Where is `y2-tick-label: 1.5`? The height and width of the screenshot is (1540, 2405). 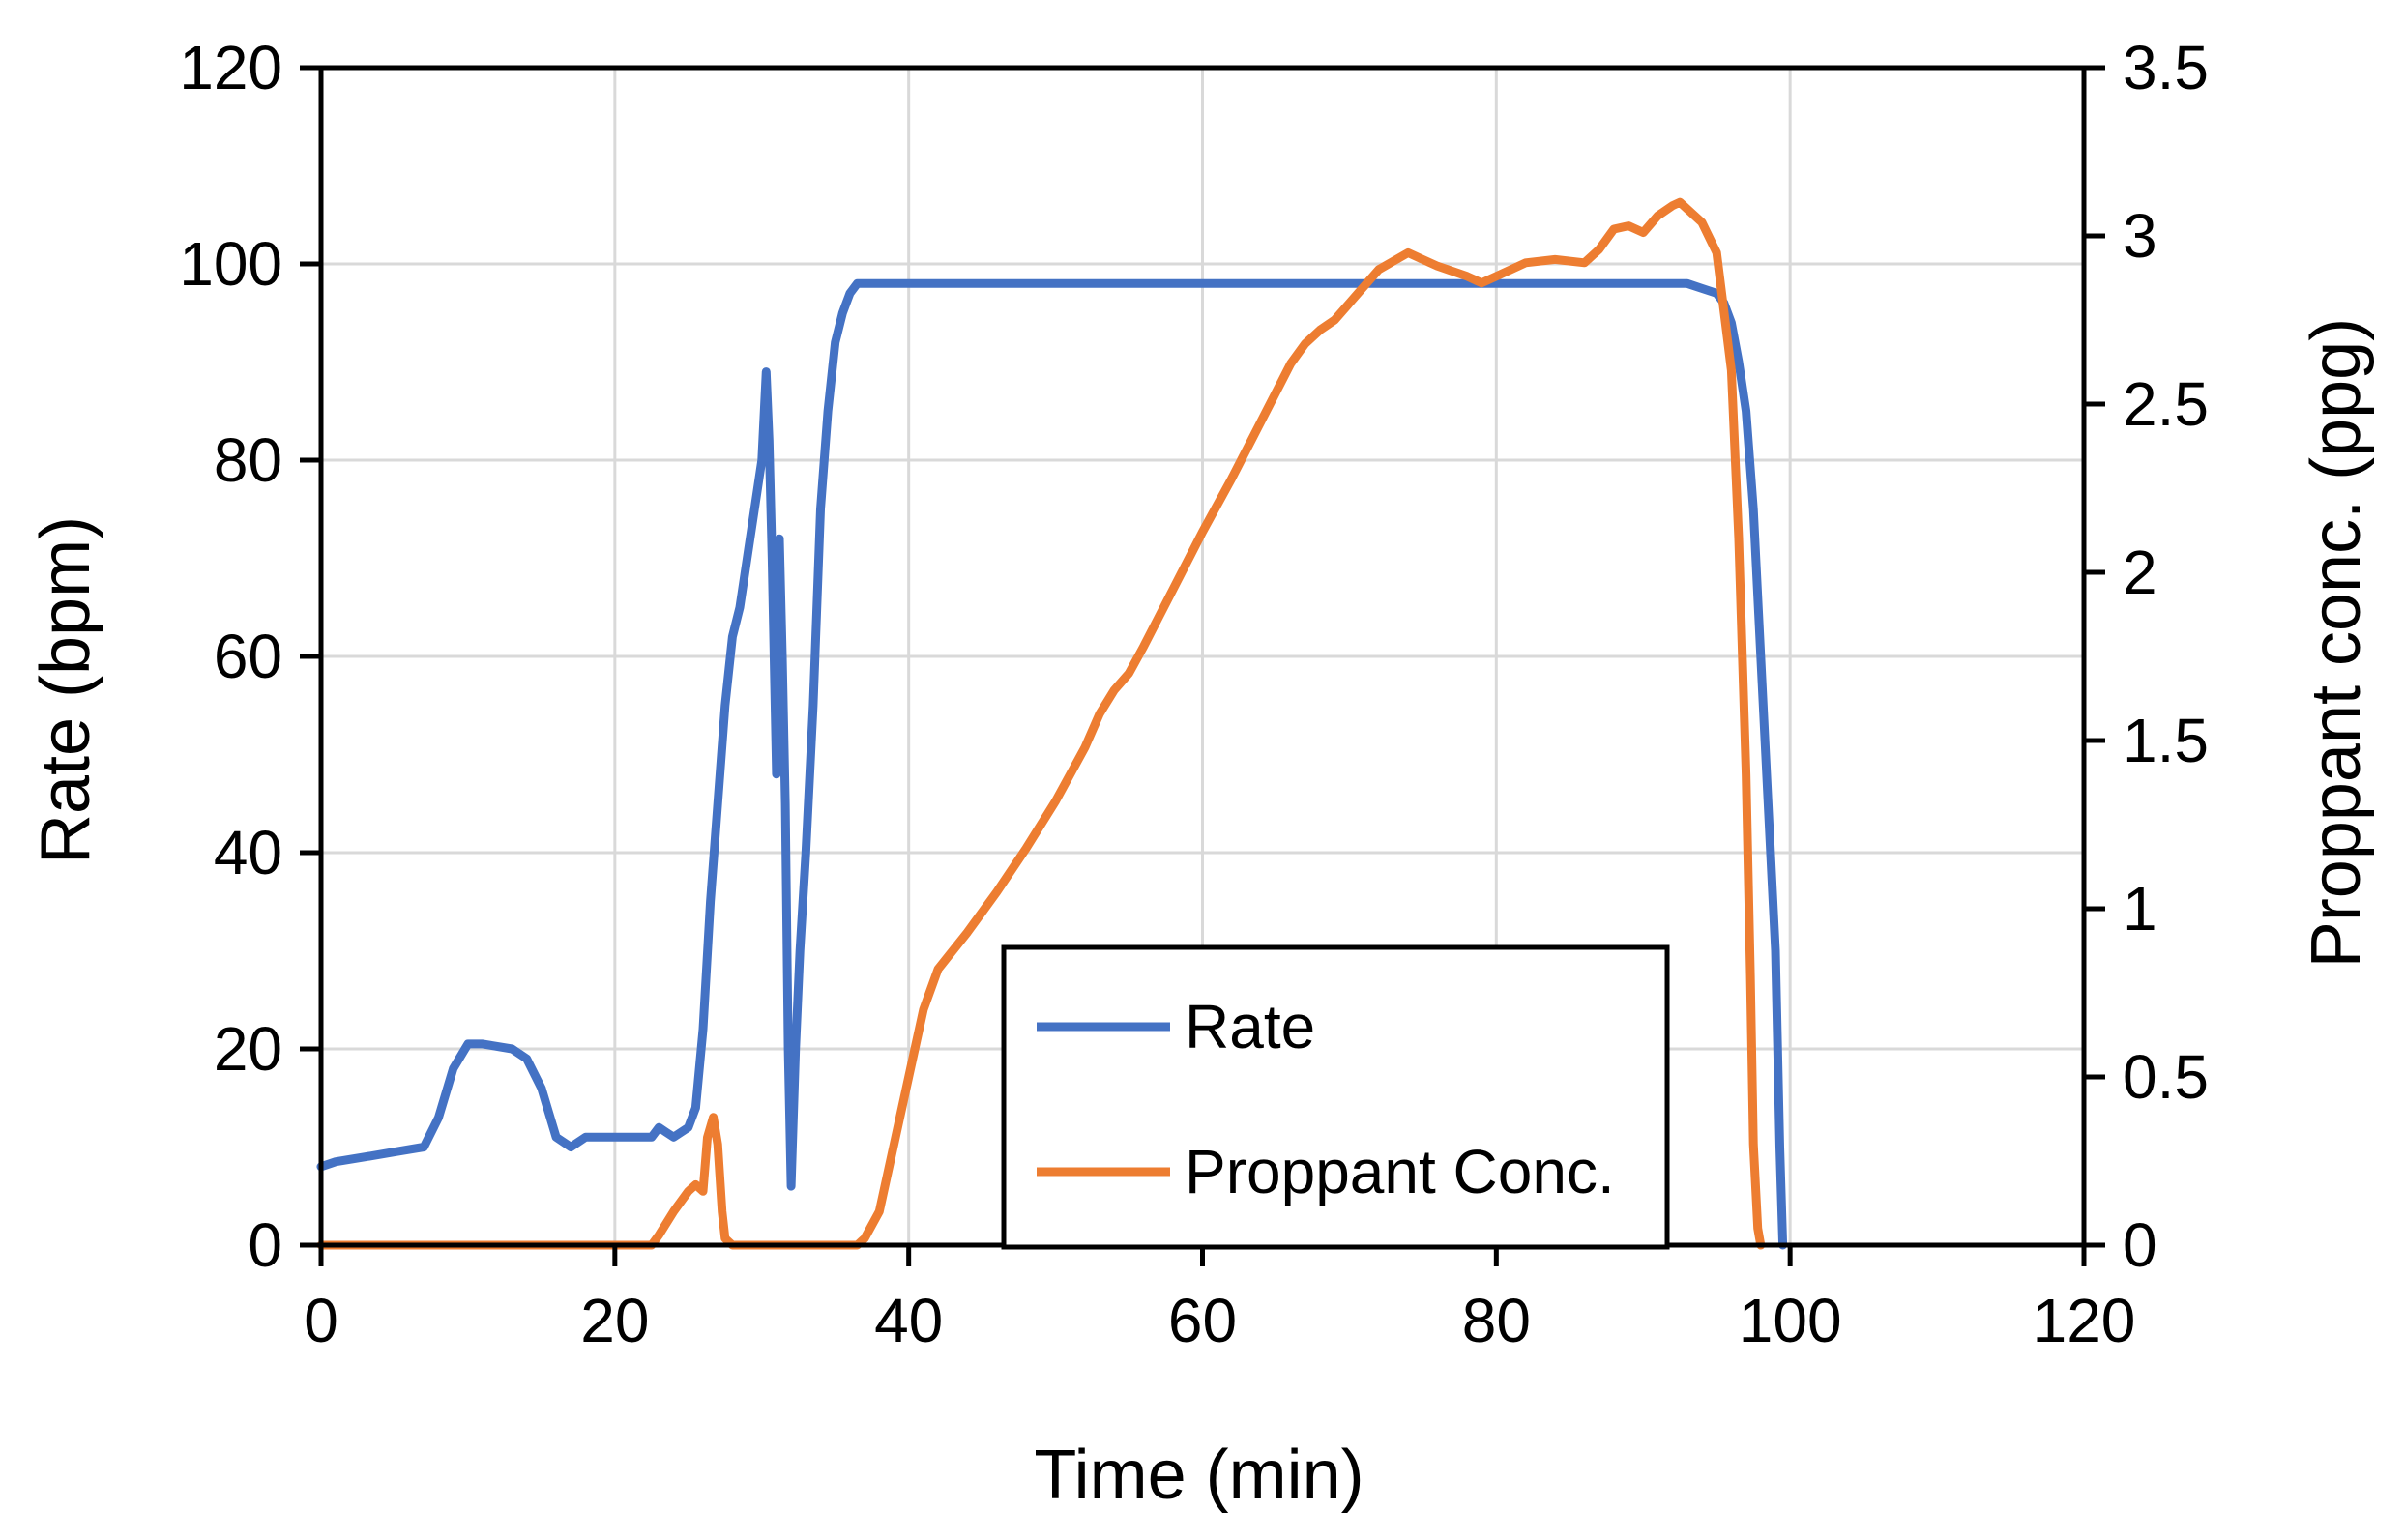
y2-tick-label: 1.5 is located at coordinates (2166, 740).